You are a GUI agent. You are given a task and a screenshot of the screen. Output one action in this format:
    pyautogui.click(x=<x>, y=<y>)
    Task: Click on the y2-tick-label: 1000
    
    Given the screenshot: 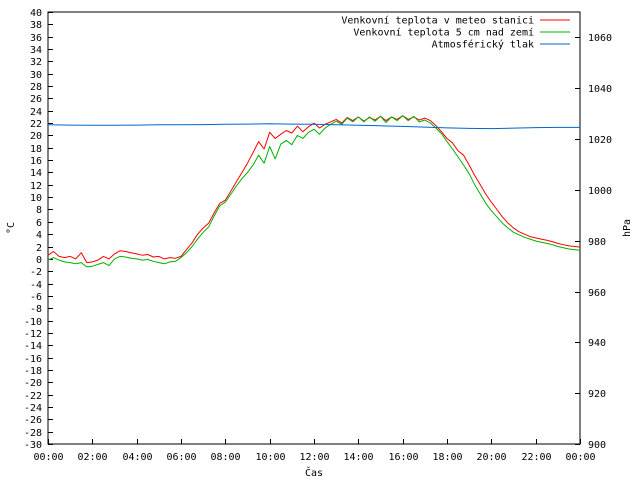 What is the action you would take?
    pyautogui.click(x=600, y=191)
    